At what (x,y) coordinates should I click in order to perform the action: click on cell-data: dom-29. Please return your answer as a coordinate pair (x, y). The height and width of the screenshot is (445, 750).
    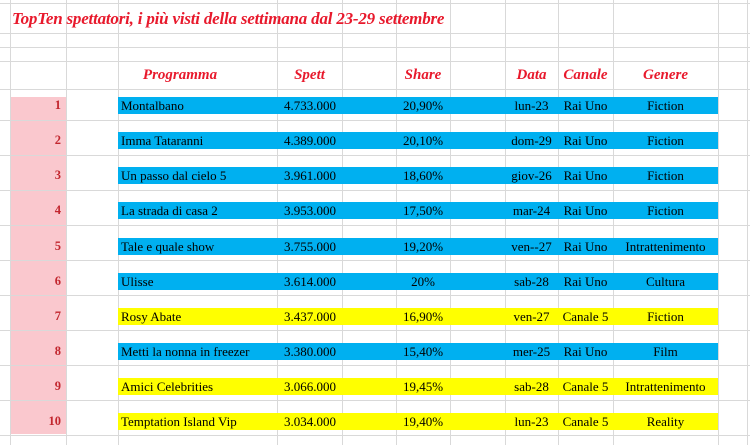
    Looking at the image, I should click on (531, 140).